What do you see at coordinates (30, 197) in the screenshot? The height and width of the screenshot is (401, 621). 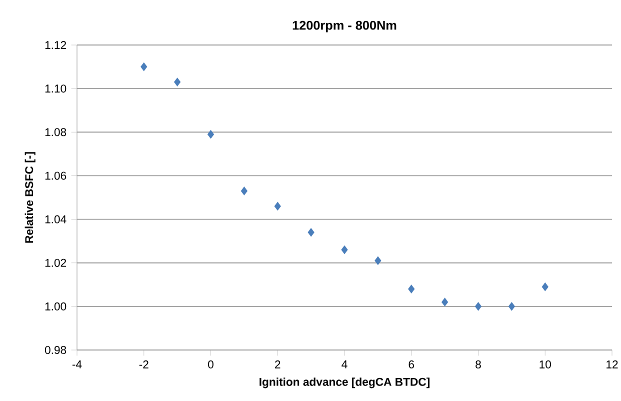 I see `y-axis-title: Relative BSFC [-]` at bounding box center [30, 197].